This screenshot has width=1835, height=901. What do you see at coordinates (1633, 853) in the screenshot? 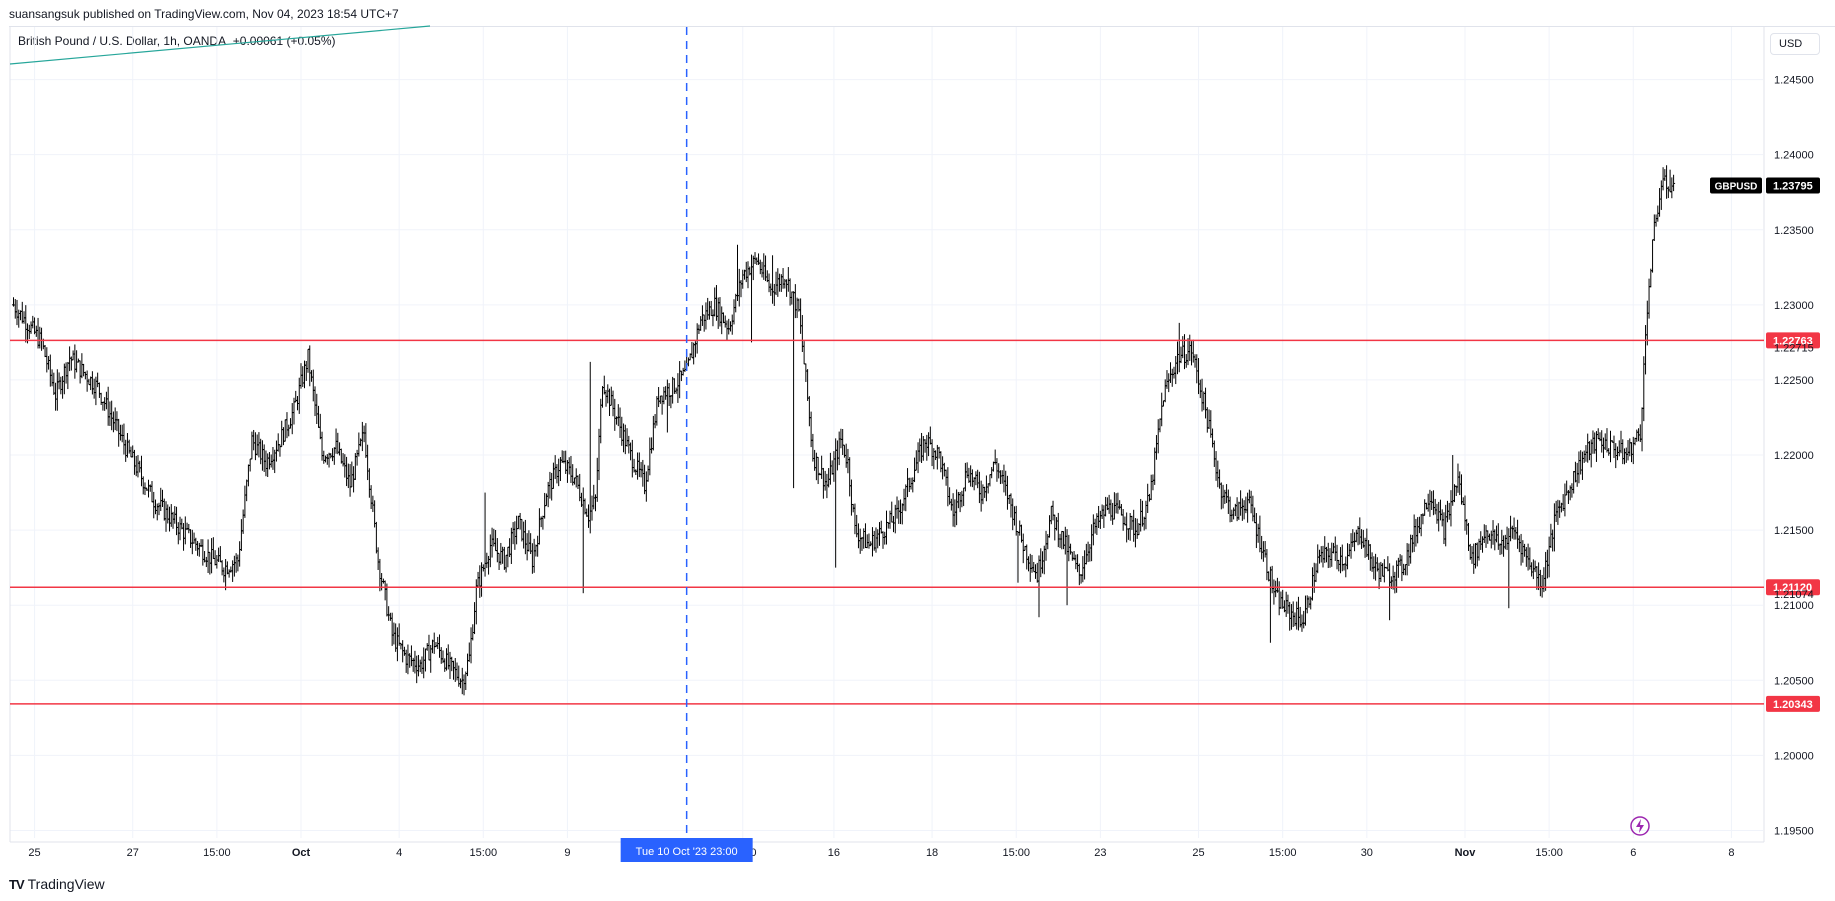
I see `x-tick-label: 6` at bounding box center [1633, 853].